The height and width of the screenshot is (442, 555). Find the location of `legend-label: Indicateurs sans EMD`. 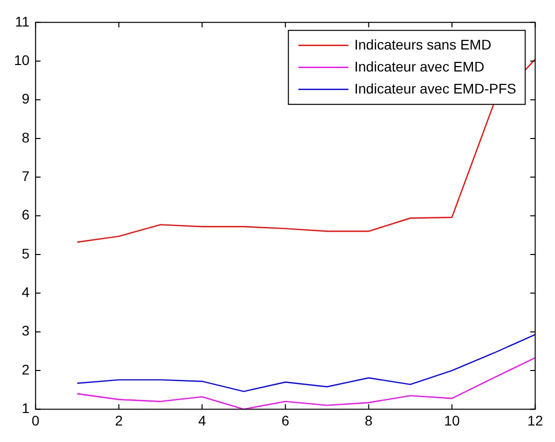

legend-label: Indicateurs sans EMD is located at coordinates (423, 44).